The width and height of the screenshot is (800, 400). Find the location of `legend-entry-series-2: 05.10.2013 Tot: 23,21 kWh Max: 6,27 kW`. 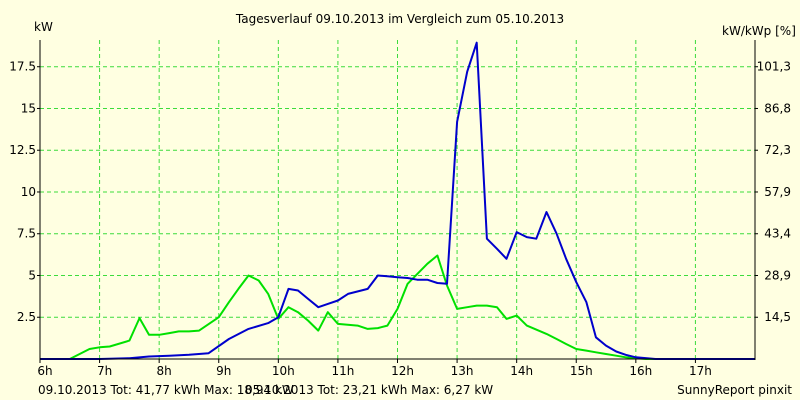

legend-entry-series-2: 05.10.2013 Tot: 23,21 kWh Max: 6,27 kW is located at coordinates (369, 390).